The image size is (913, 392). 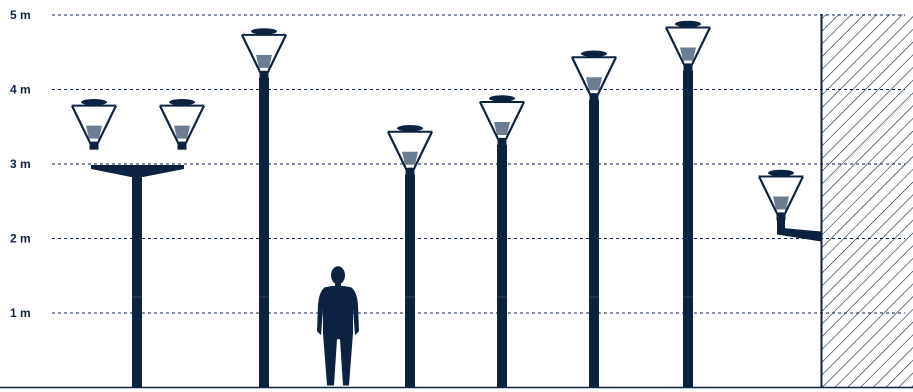 I want to click on person-silhouette, so click(x=338, y=326).